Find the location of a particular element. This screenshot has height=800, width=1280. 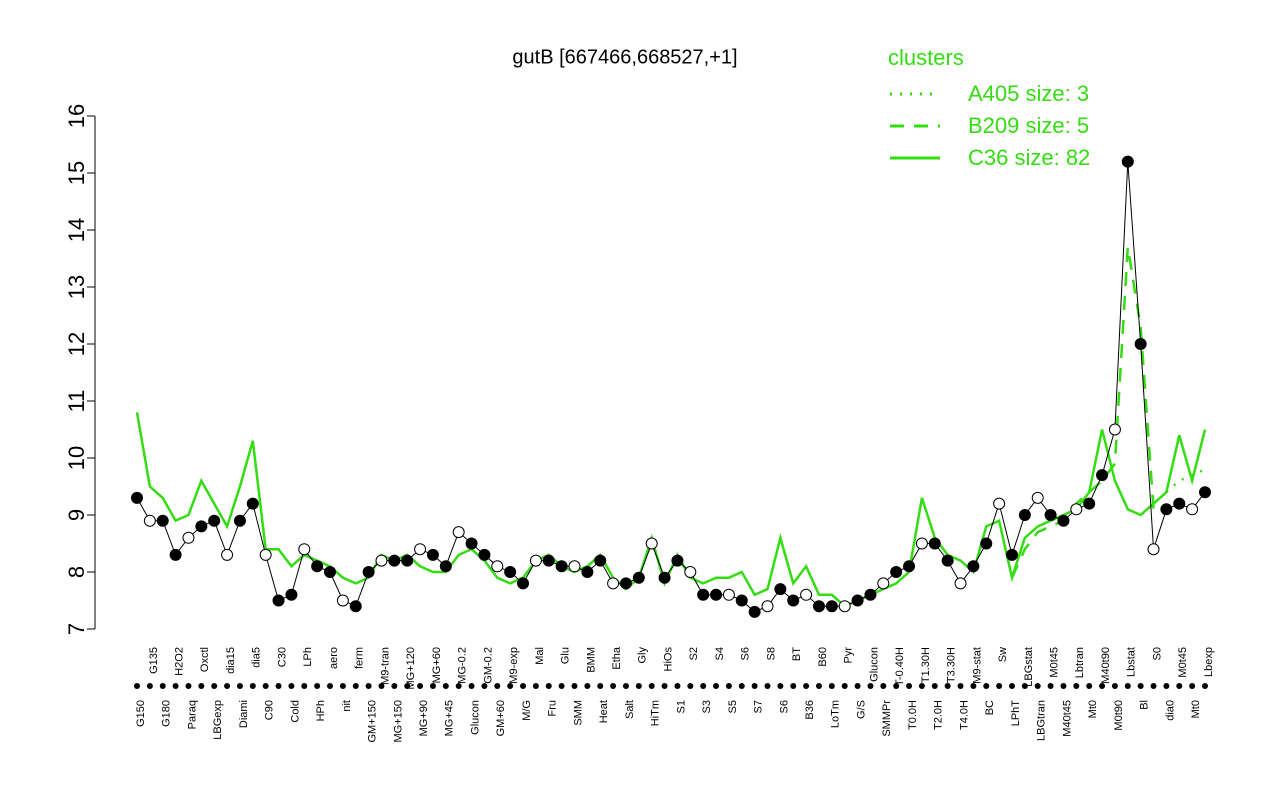

x-tick-label: Sw is located at coordinates (1003, 654).